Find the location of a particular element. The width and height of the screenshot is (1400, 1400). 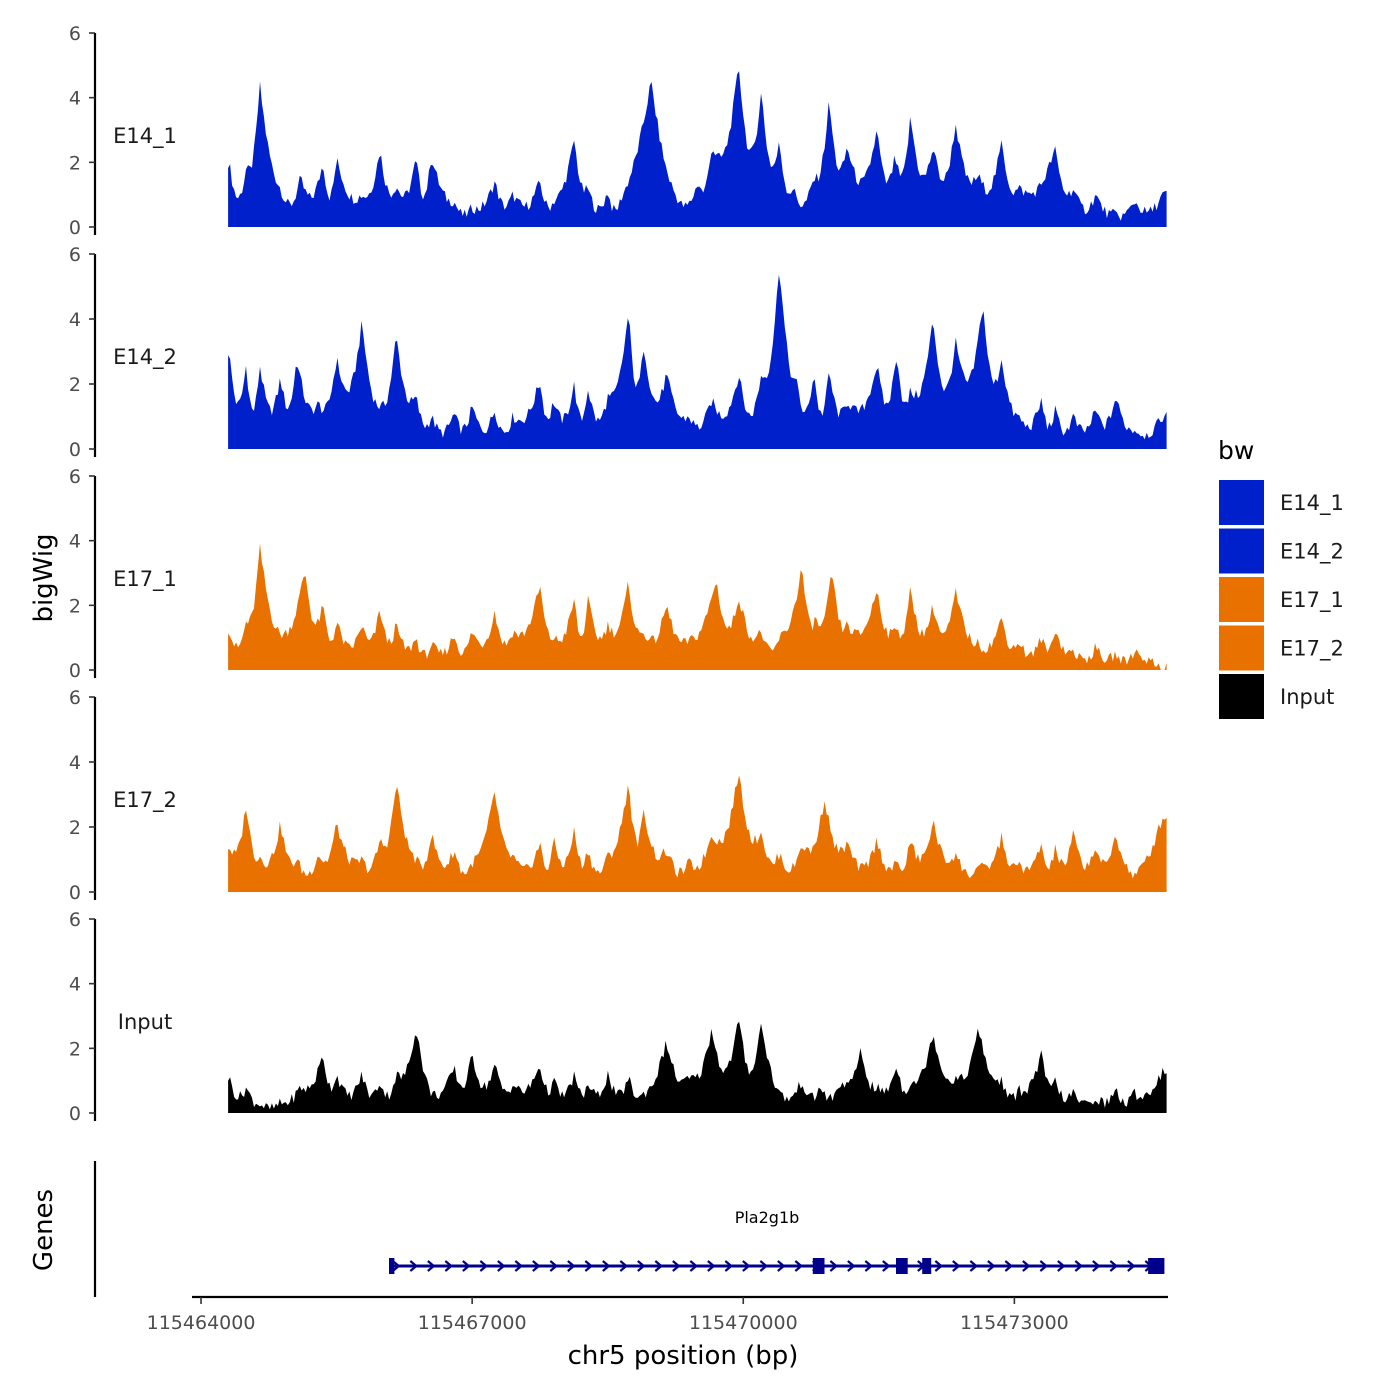

track-label: E17_1 is located at coordinates (145, 579).